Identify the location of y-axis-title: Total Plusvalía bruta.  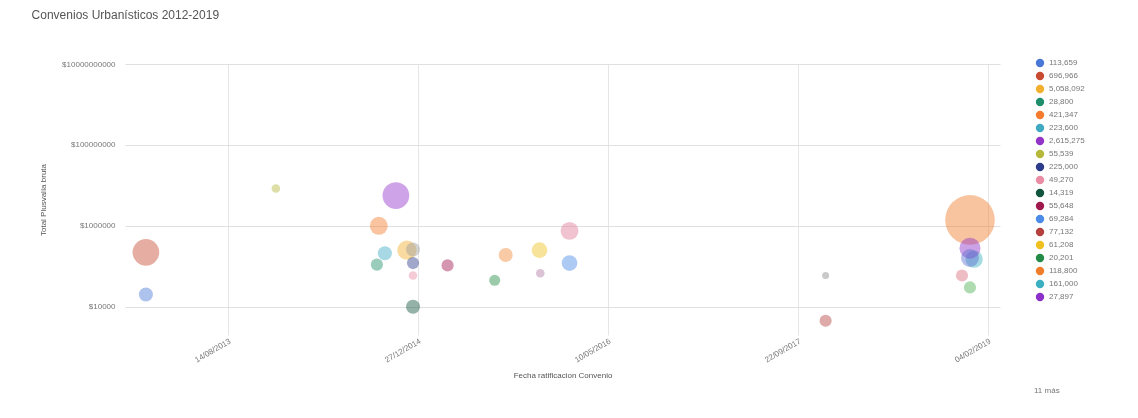
(44, 200).